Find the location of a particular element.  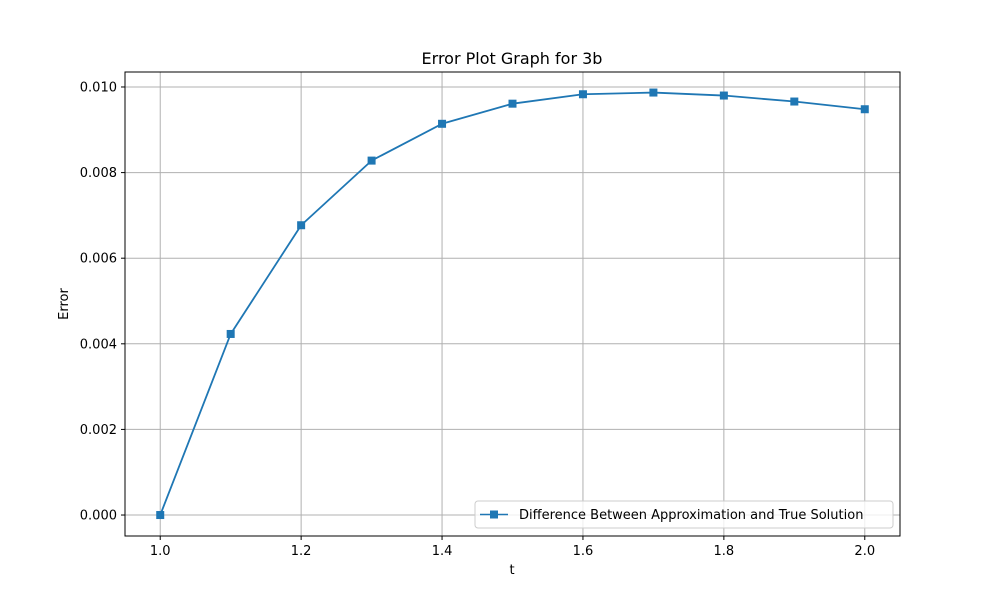

y-tick-label: 0.006 is located at coordinates (98, 259).